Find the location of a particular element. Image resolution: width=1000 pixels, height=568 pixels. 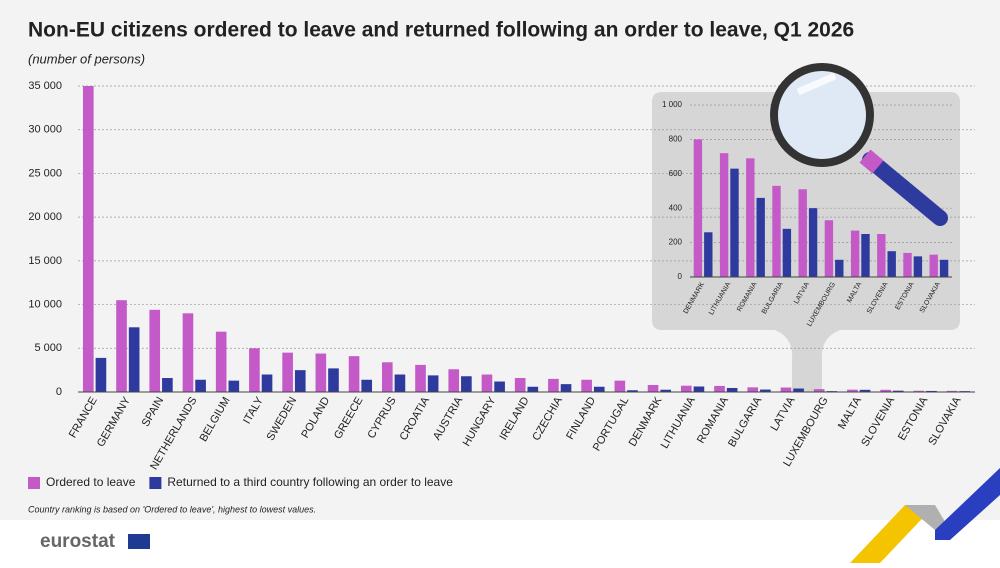

y-tick-label: 35 000 is located at coordinates (45, 86).